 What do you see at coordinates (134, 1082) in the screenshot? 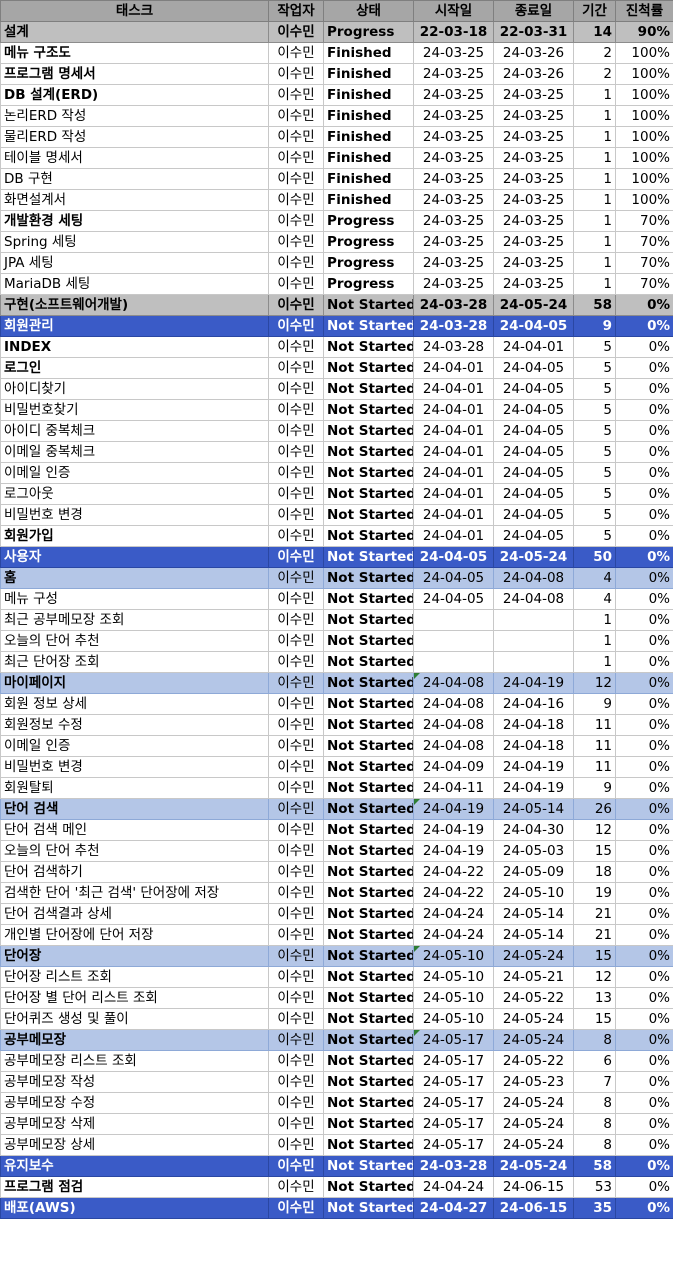
I see `task-cell: 공부메모장 작성` at bounding box center [134, 1082].